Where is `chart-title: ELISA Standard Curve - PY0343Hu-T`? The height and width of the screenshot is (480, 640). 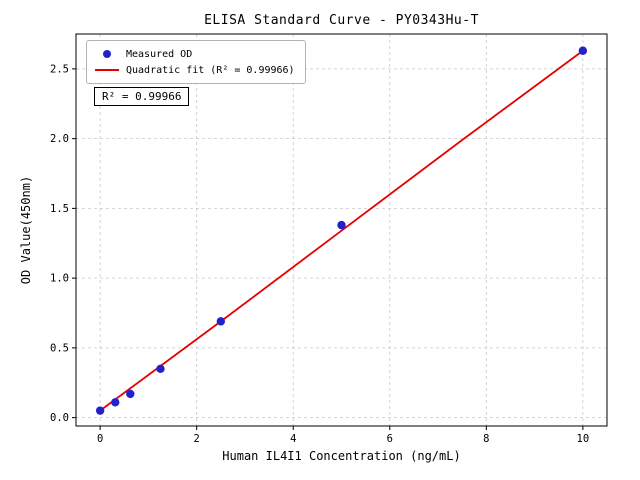
chart-title: ELISA Standard Curve - PY0343Hu-T is located at coordinates (341, 20).